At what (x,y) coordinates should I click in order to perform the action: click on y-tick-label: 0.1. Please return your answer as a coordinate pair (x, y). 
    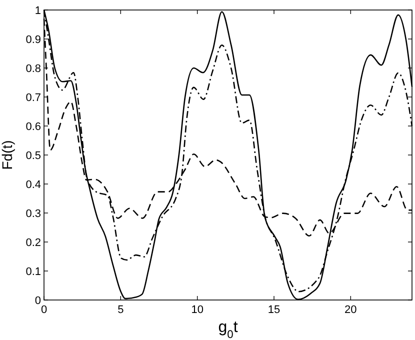
    Looking at the image, I should click on (33, 272).